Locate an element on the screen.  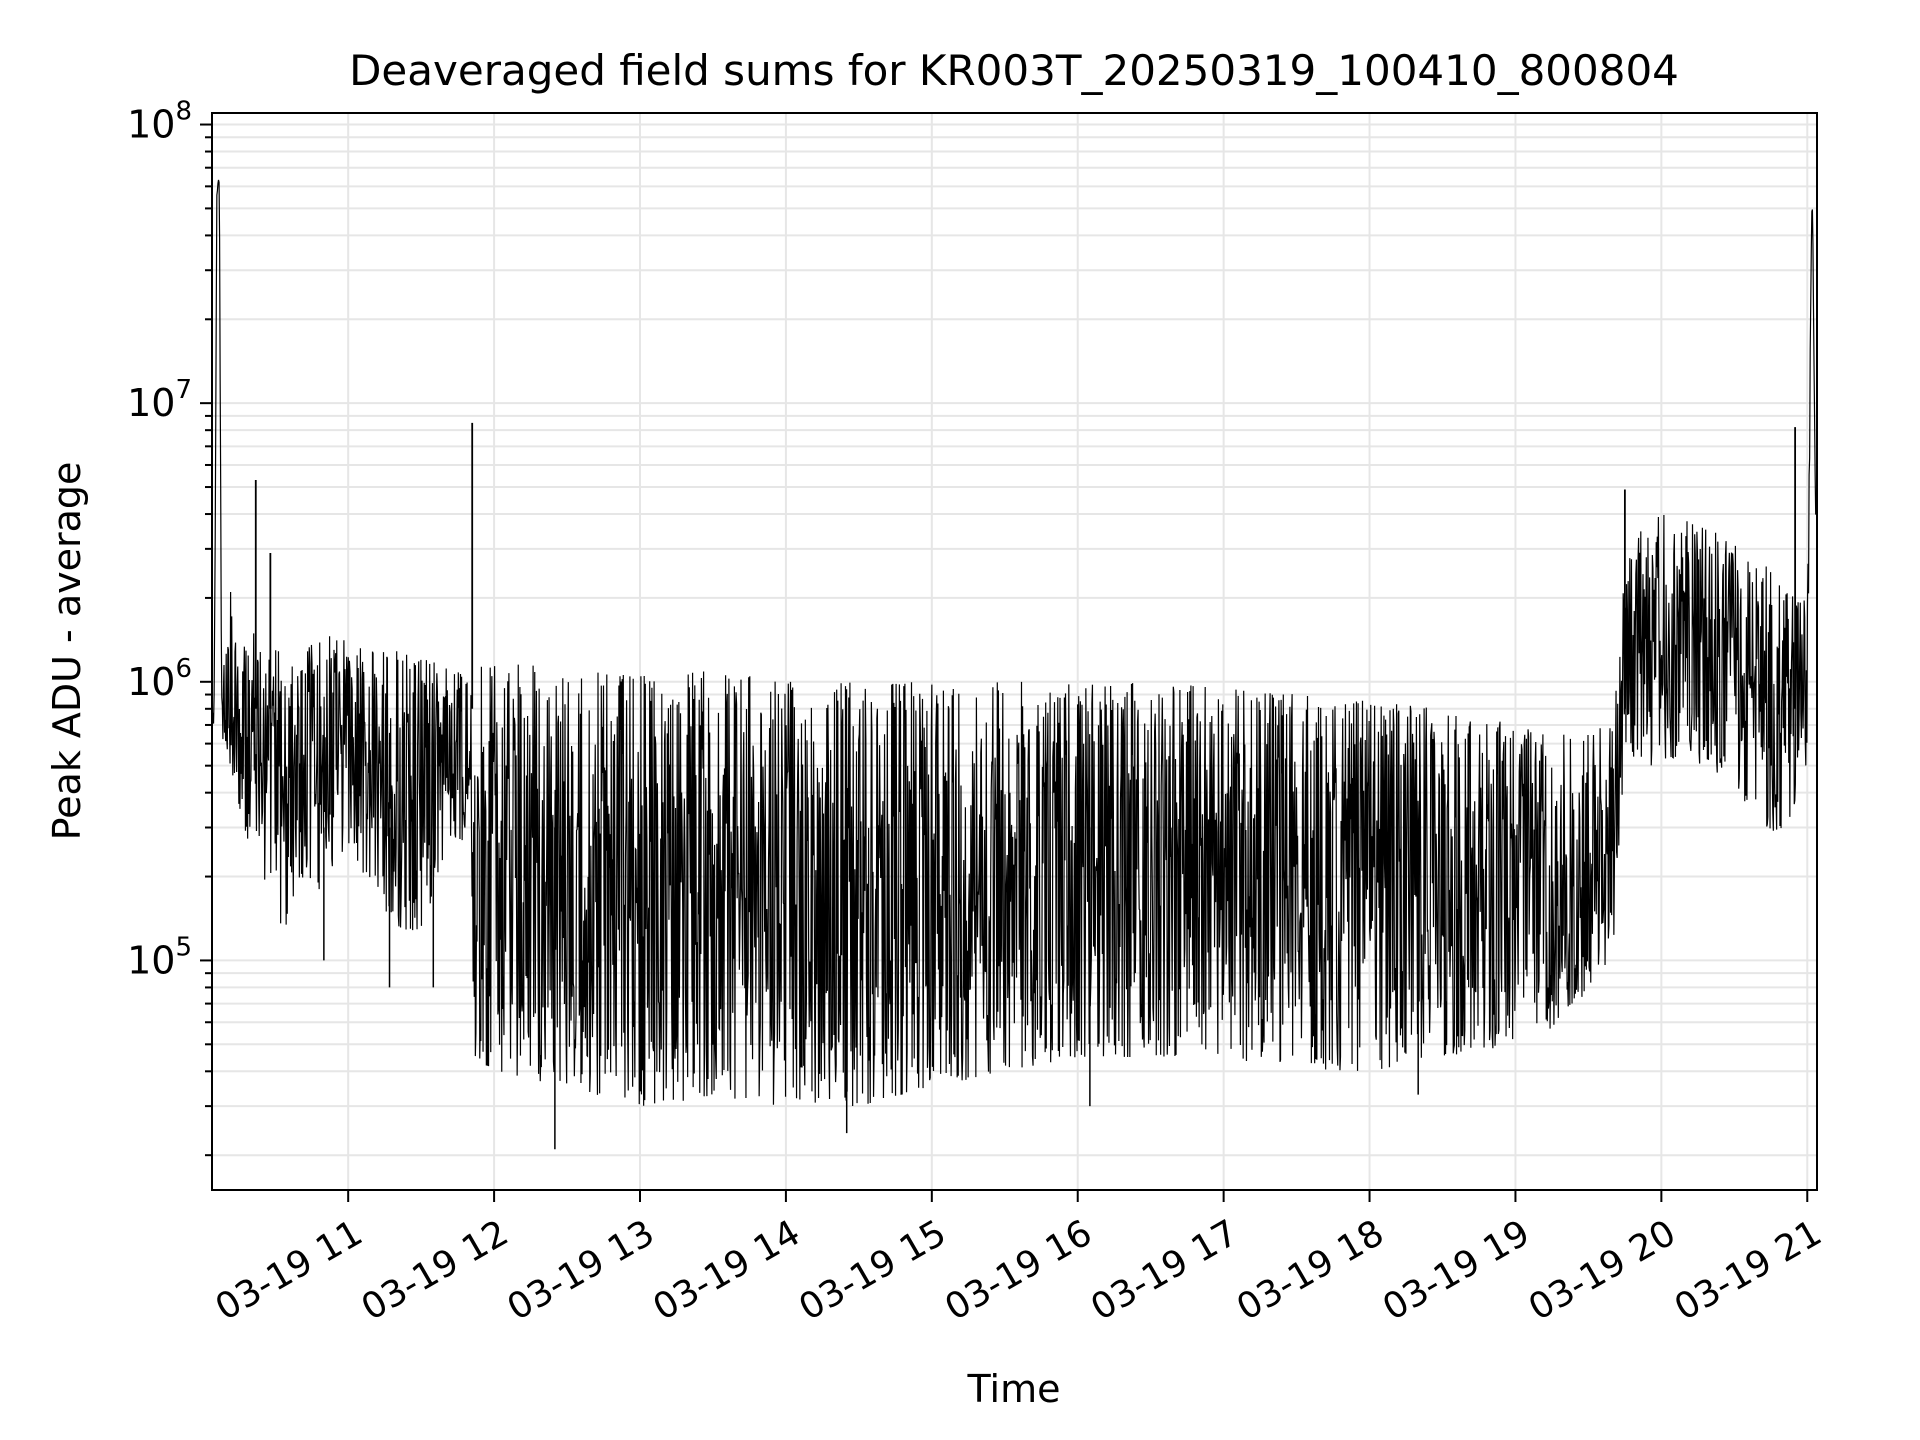
y-tick-exp: 8 is located at coordinates (183, 112).